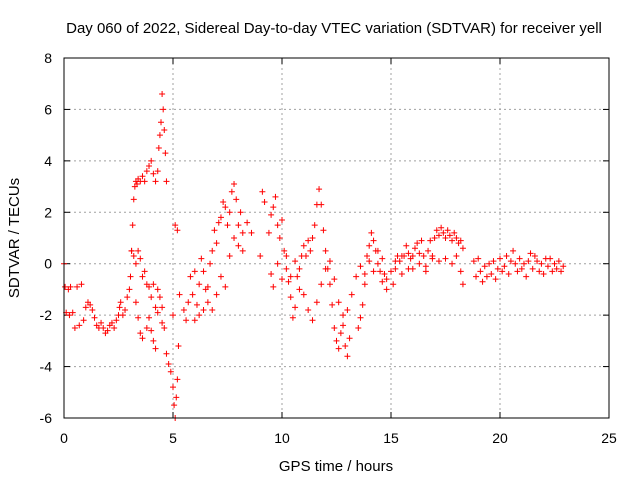 The height and width of the screenshot is (480, 640). What do you see at coordinates (14, 238) in the screenshot?
I see `y-axis-label: SDTVAR / TECUs` at bounding box center [14, 238].